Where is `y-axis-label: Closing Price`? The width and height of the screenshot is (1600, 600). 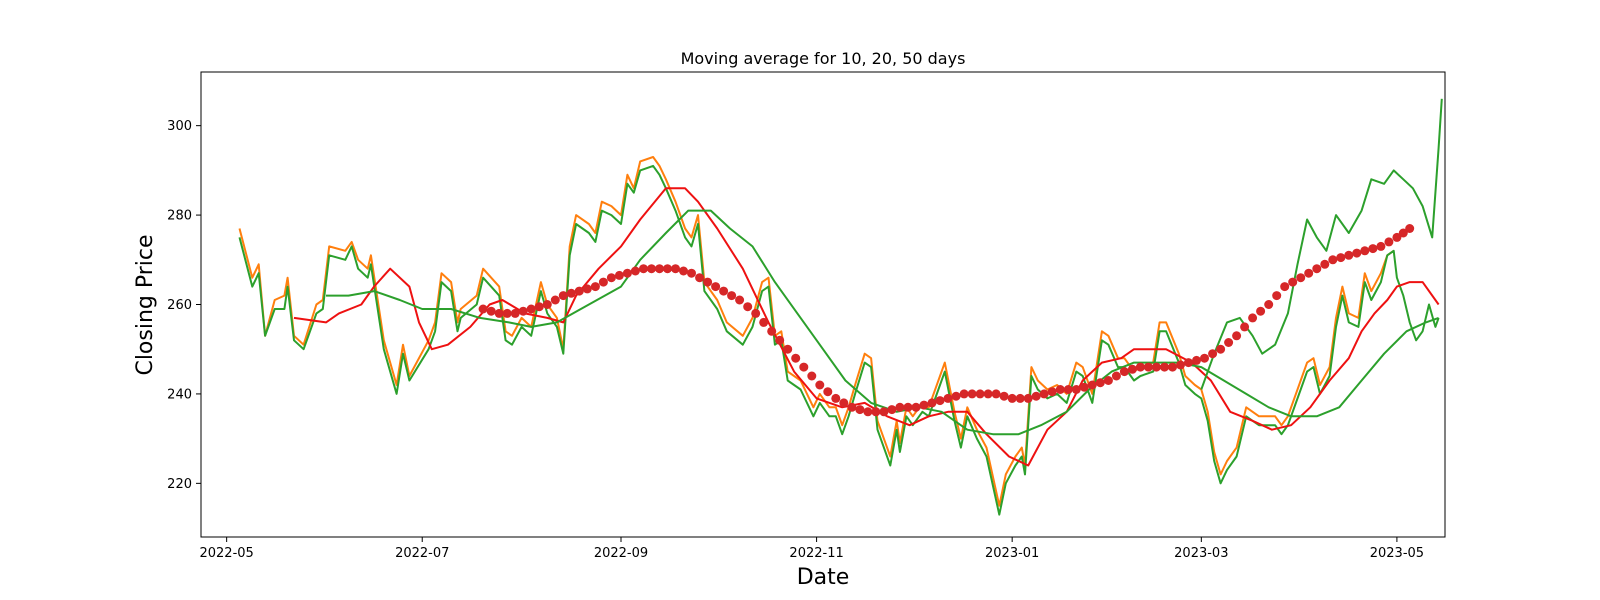 y-axis-label: Closing Price is located at coordinates (145, 304).